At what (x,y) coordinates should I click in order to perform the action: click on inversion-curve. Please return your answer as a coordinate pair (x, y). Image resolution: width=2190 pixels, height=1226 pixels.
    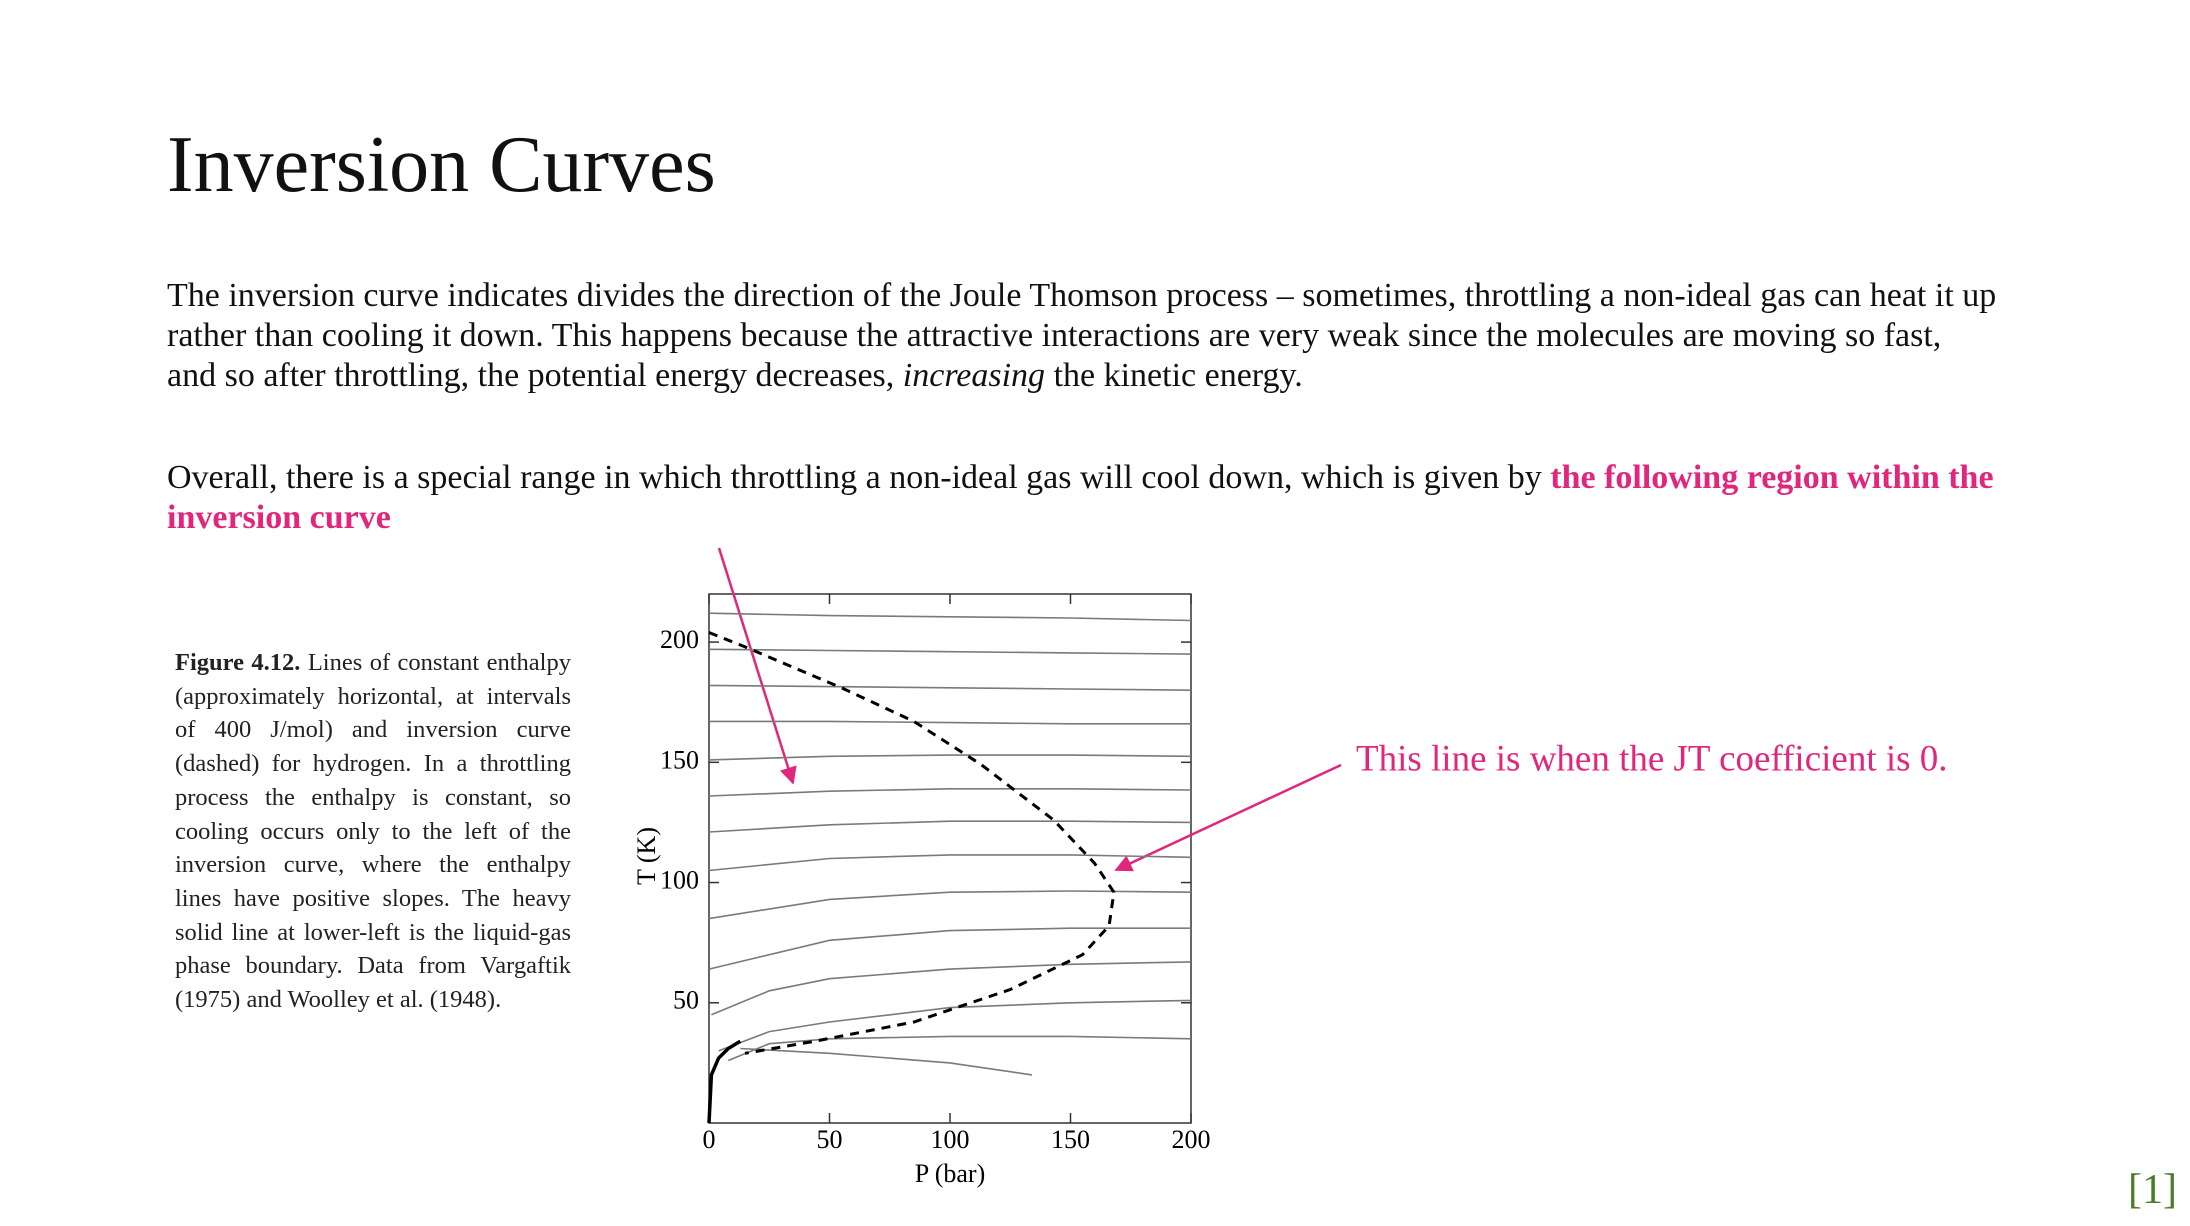
    Looking at the image, I should click on (912, 843).